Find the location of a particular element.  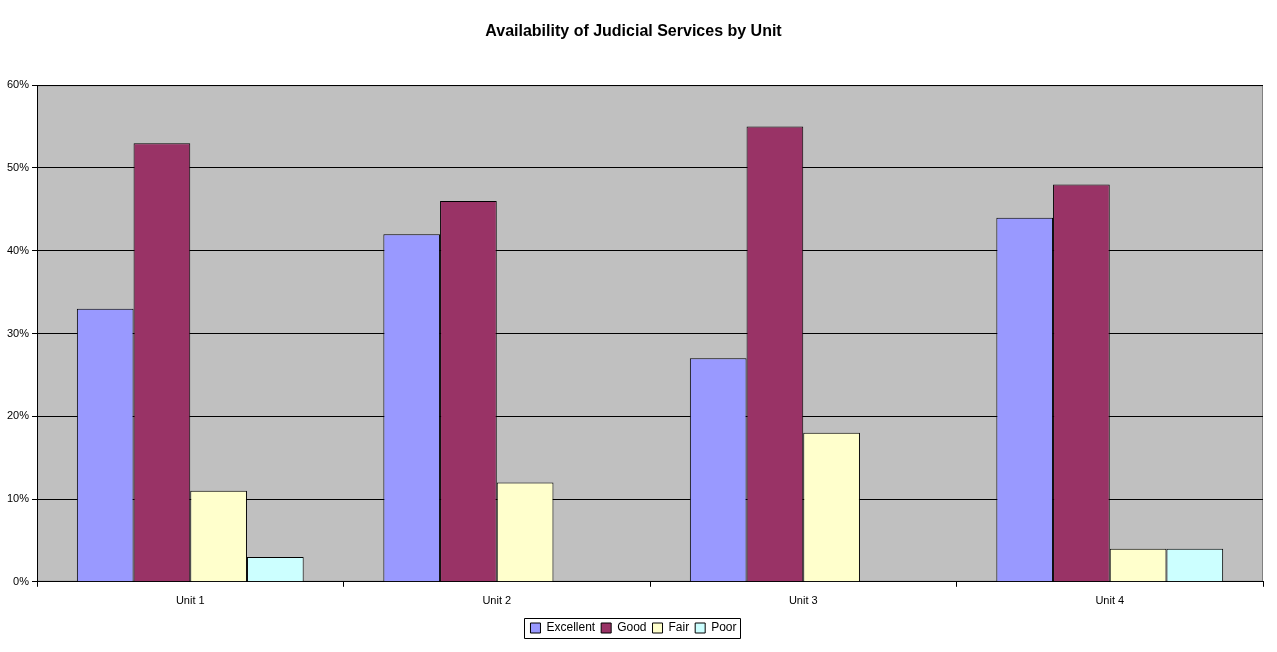

x-tick-label: Unit 3 is located at coordinates (803, 600).